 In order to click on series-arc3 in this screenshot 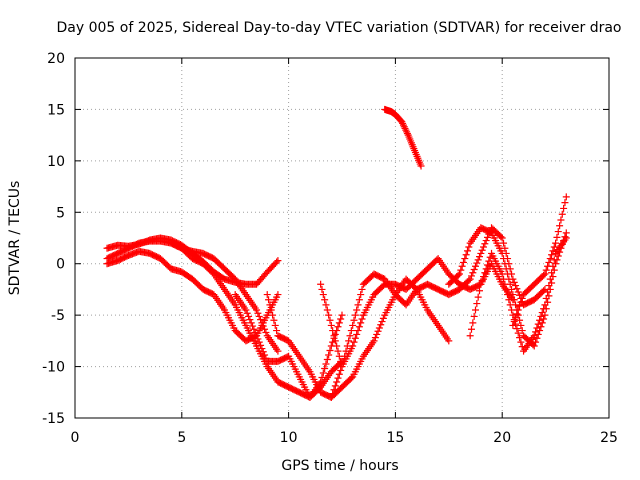, I will do `click(192, 296)`.